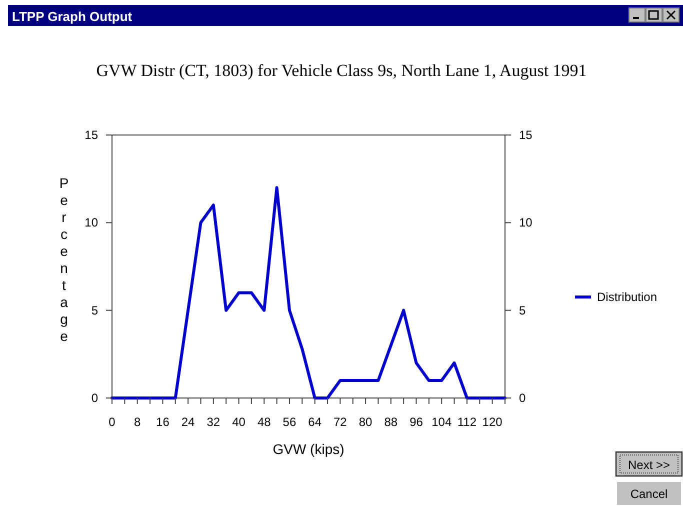  Describe the element at coordinates (188, 422) in the screenshot. I see `x-tick-label: 24` at that location.